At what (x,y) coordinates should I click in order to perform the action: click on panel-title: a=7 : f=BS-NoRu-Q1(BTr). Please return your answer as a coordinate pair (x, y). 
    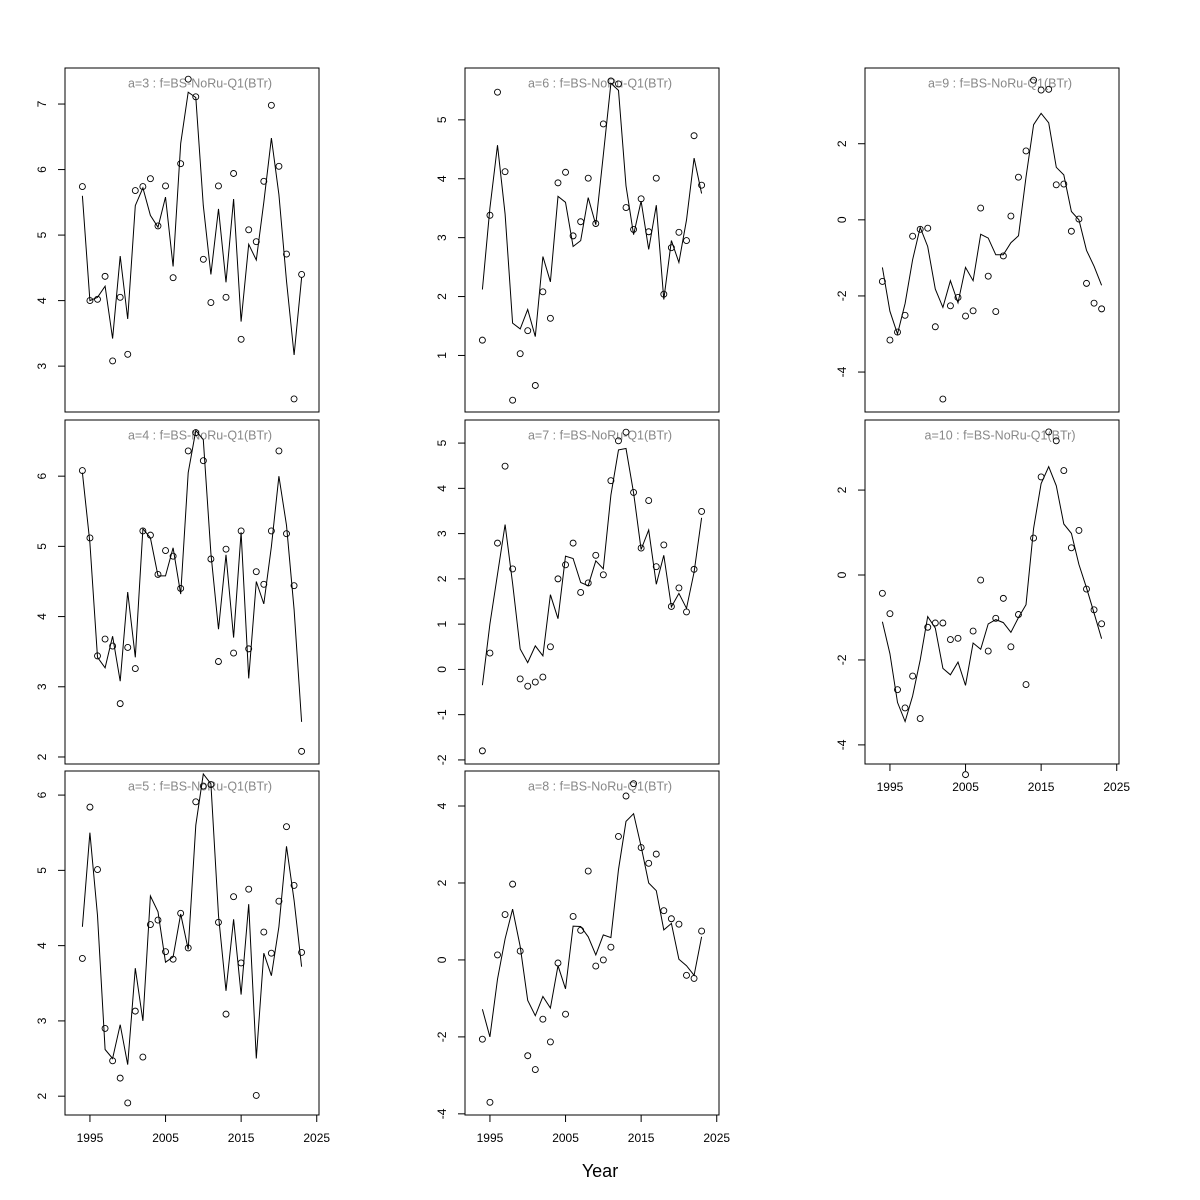
    Looking at the image, I should click on (600, 435).